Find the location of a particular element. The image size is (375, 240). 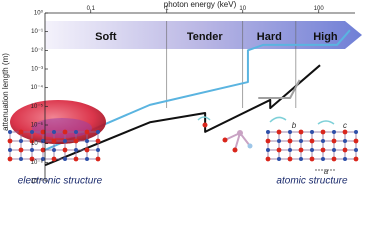

region-label: Tender is located at coordinates (205, 37).